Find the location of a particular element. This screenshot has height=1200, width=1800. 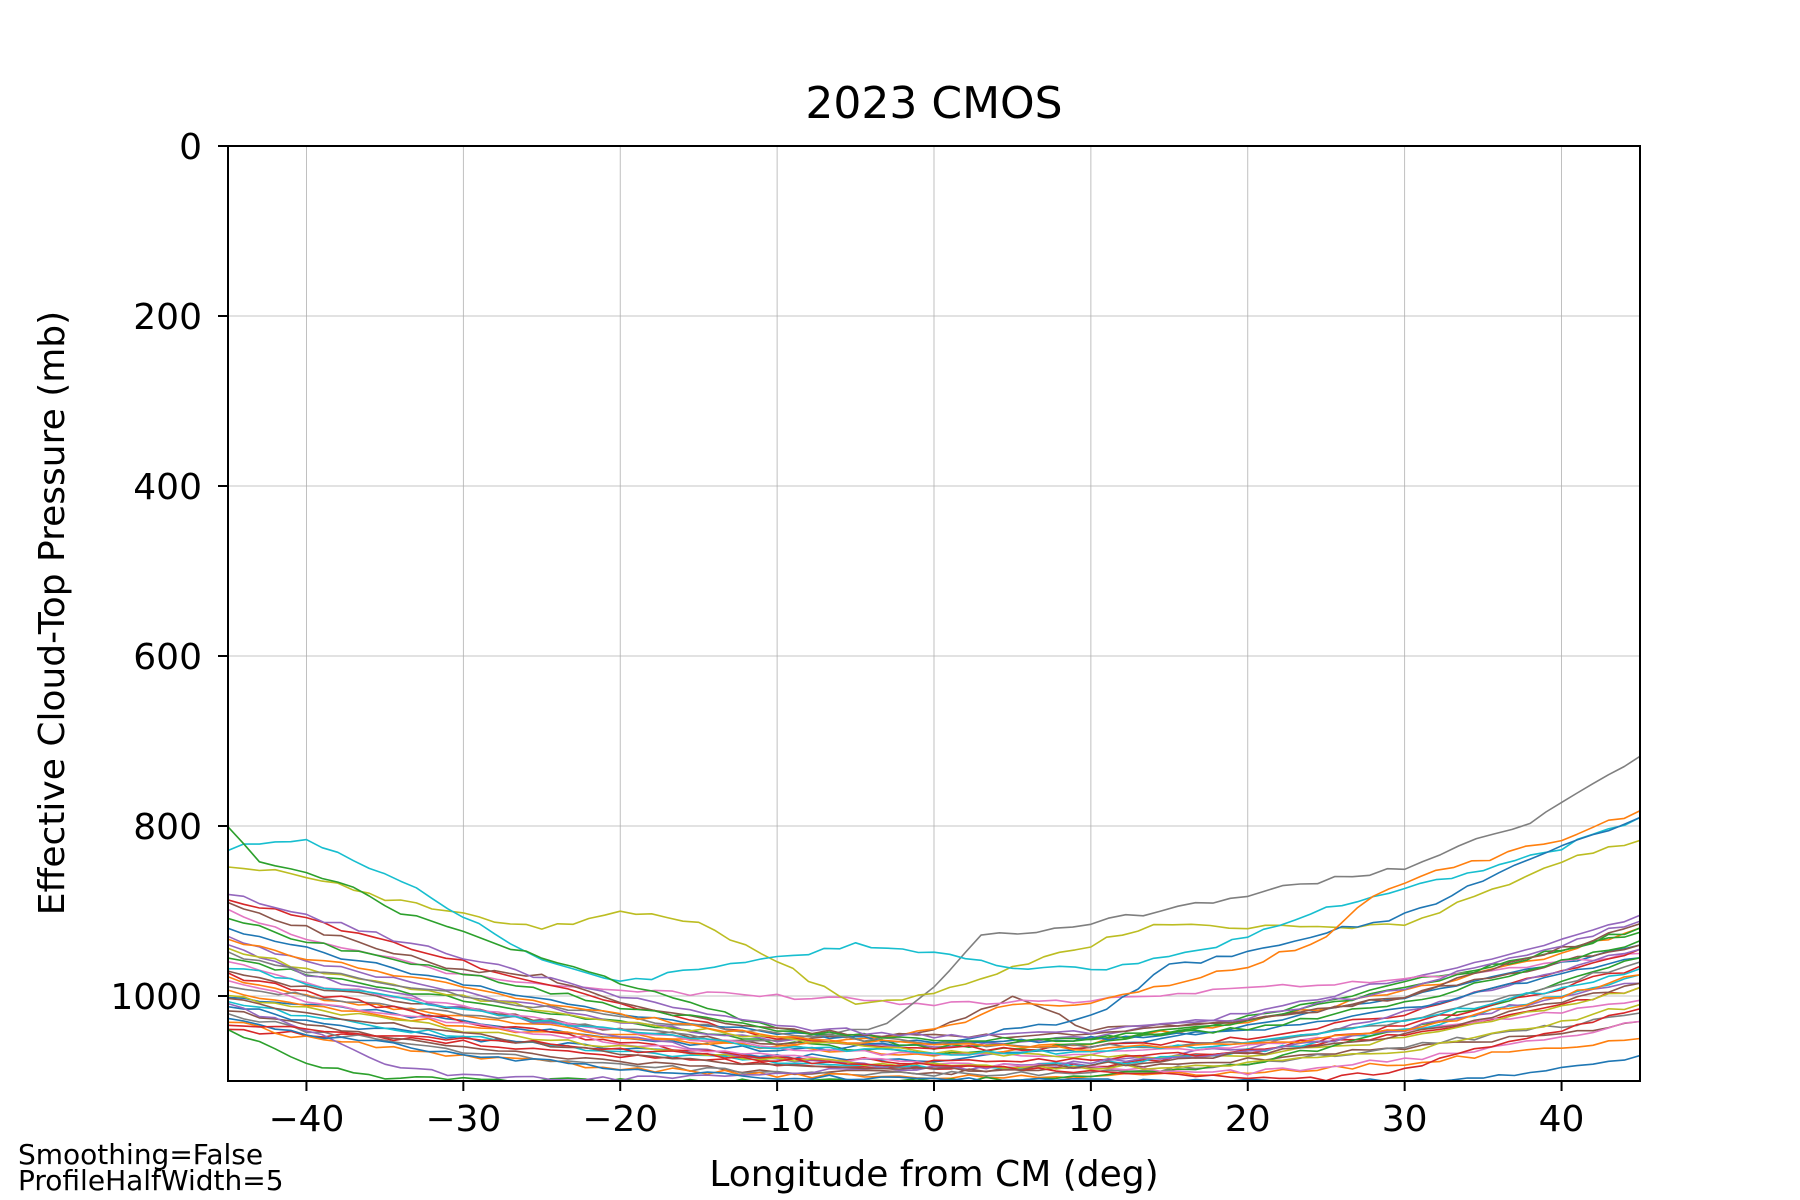

x-tick-label: 20 is located at coordinates (1248, 1119).